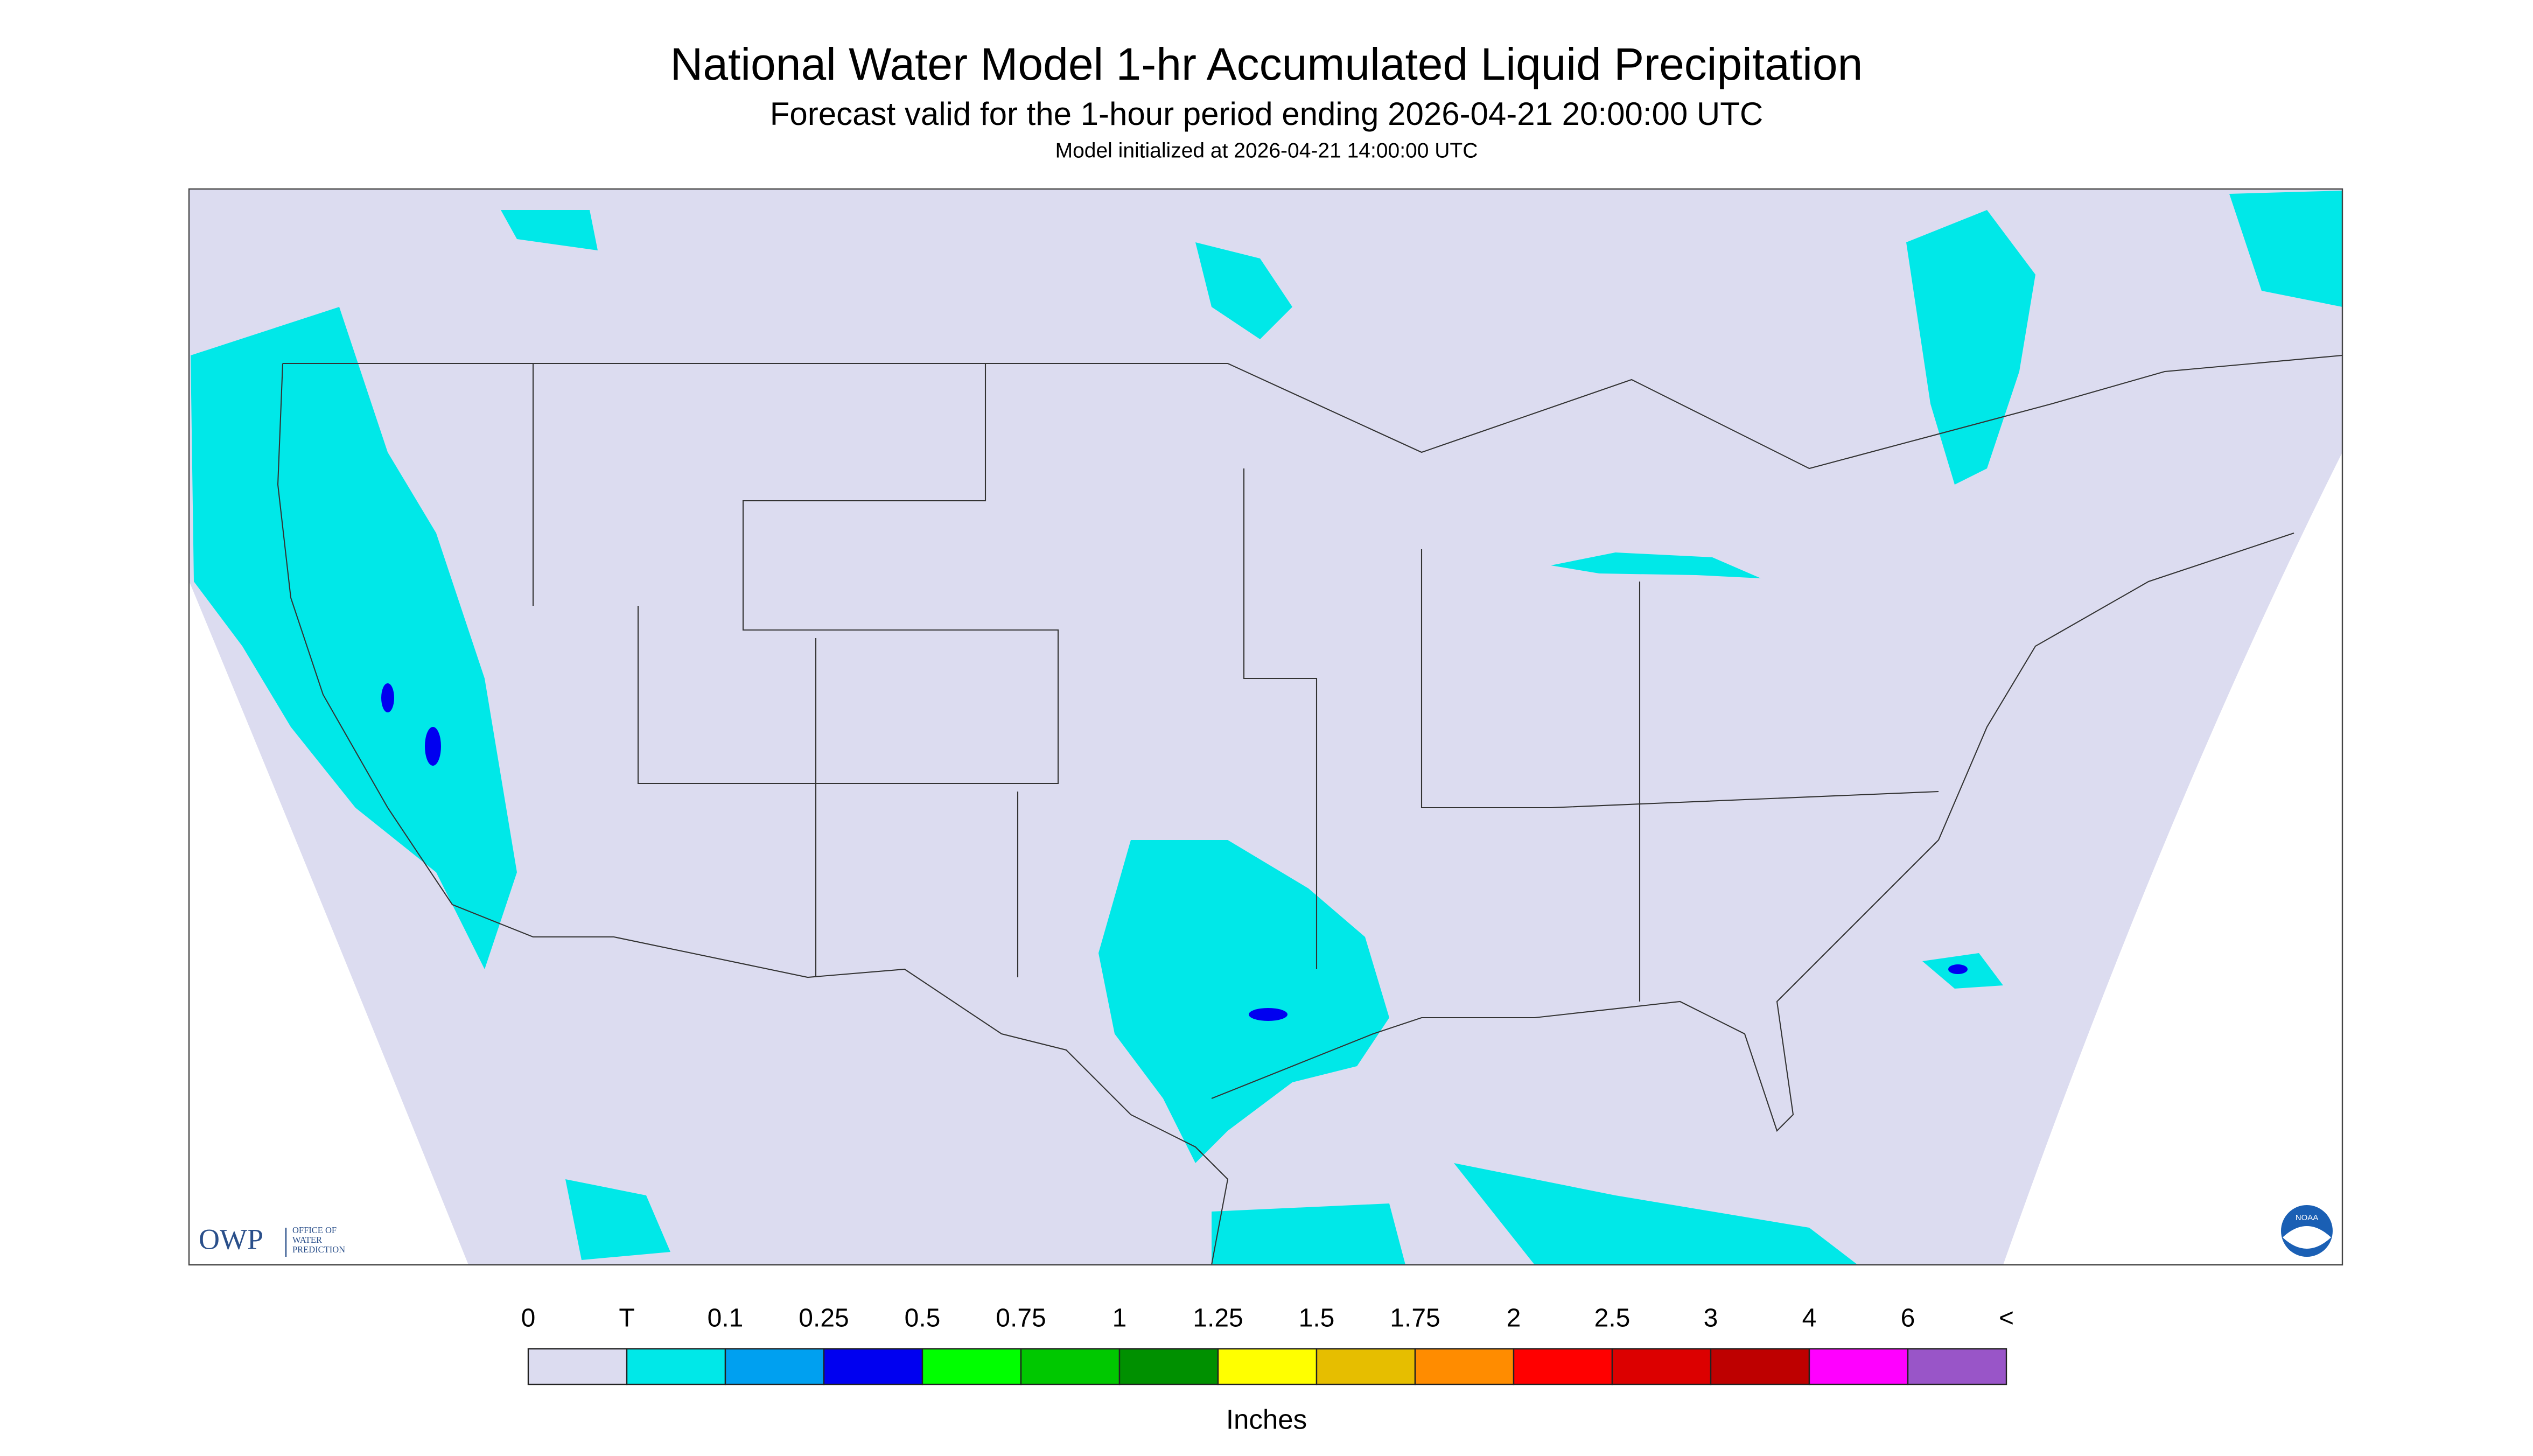 The width and height of the screenshot is (2533, 1456). I want to click on border, so click(1313, 412).